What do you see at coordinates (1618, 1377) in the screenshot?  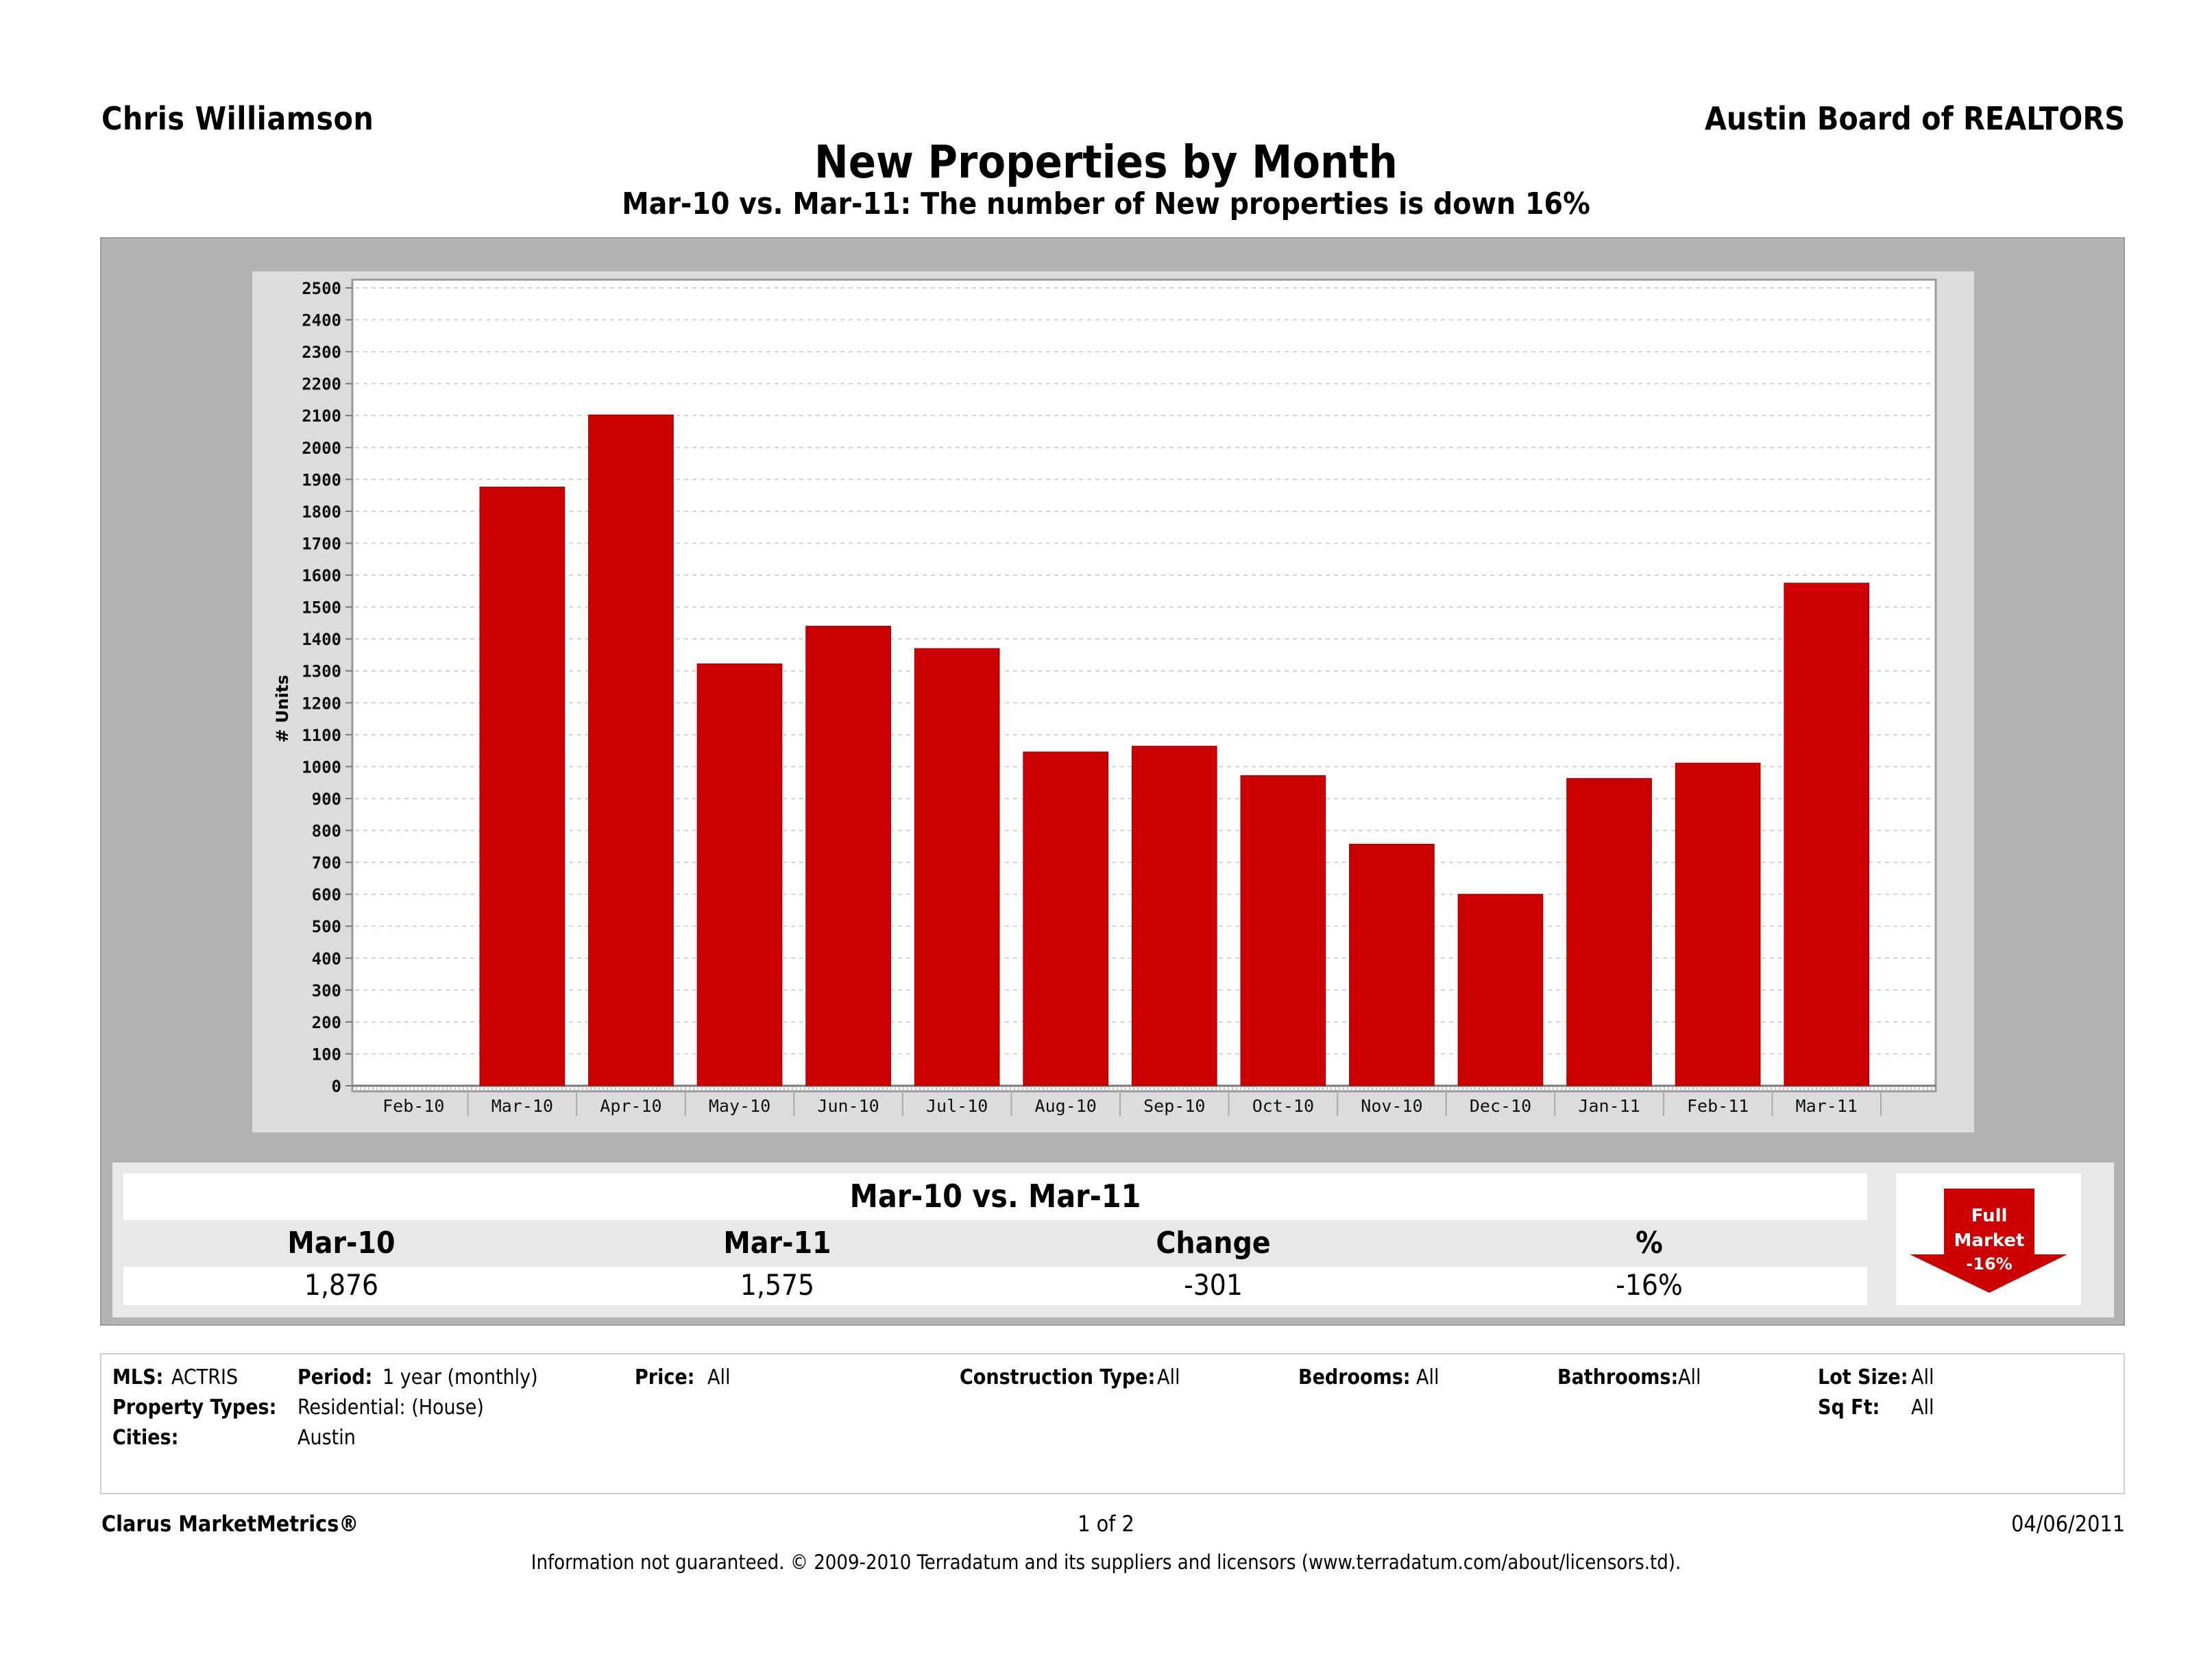 I see `filter-bathrooms-label: Bathrooms:` at bounding box center [1618, 1377].